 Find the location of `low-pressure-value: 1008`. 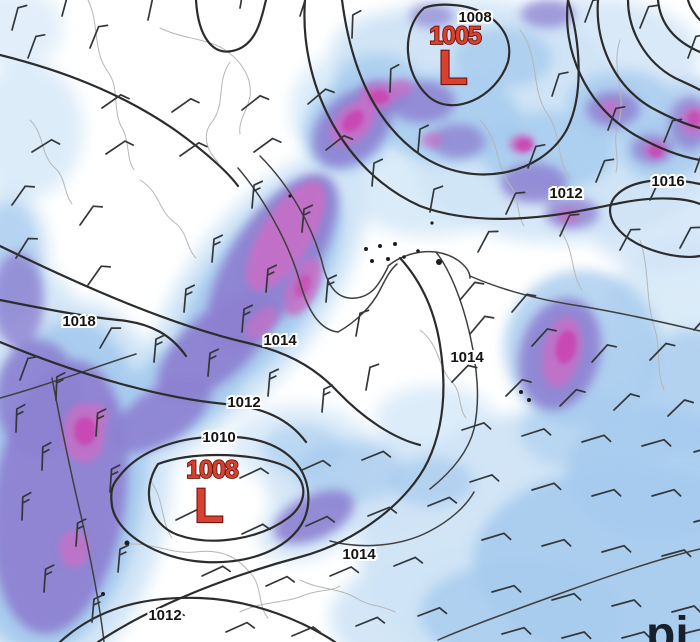

low-pressure-value: 1008 is located at coordinates (212, 470).